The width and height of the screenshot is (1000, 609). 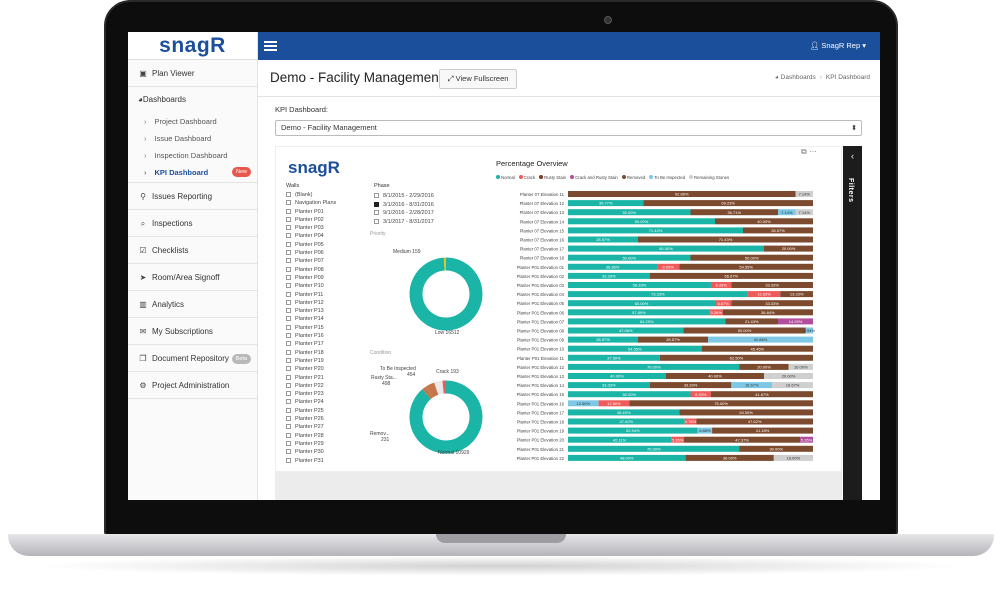 What do you see at coordinates (446, 417) in the screenshot?
I see `condition-slice-normal` at bounding box center [446, 417].